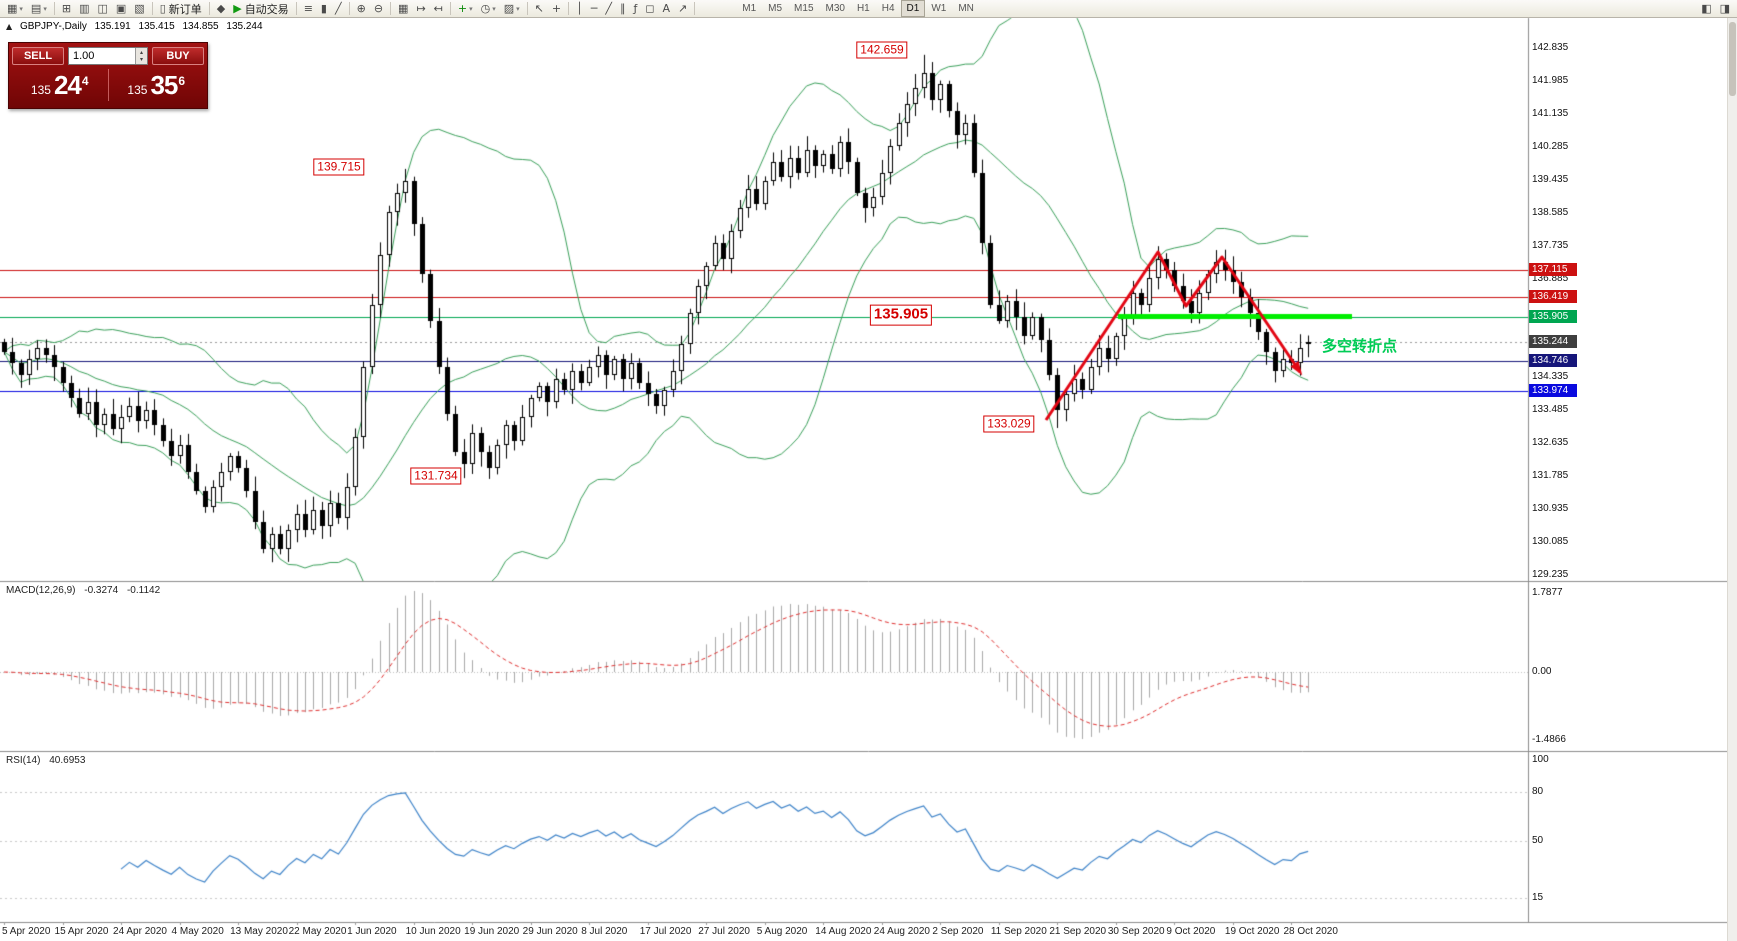  I want to click on periods-icon: ◷, so click(485, 8).